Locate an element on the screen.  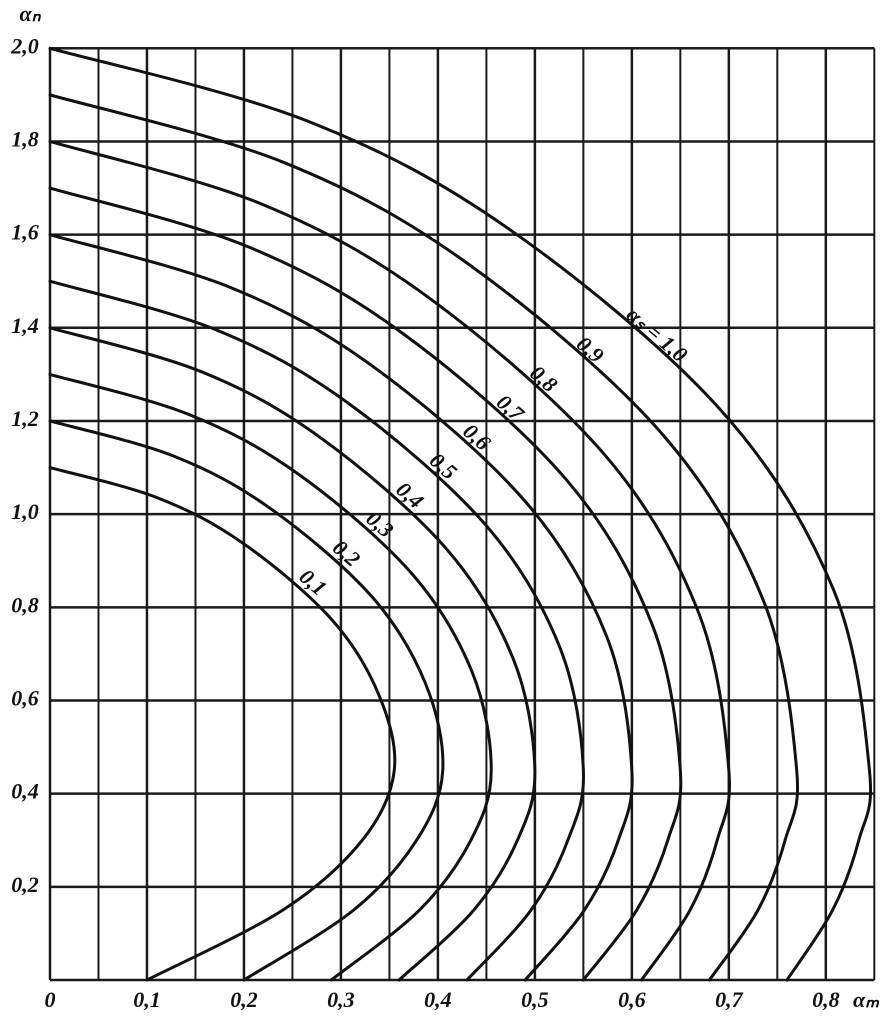
y-axis-label: αₙ is located at coordinates (31, 13).